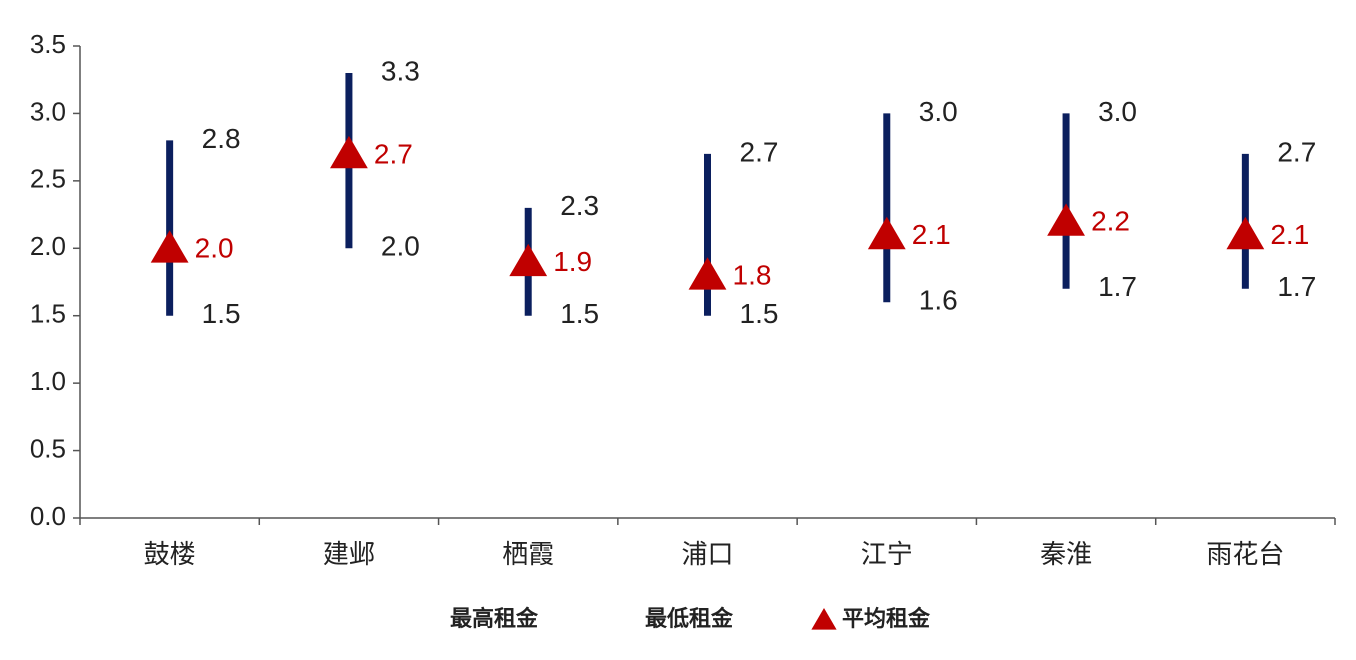 The image size is (1356, 660). I want to click on x-tick-label: 栖霞, so click(528, 554).